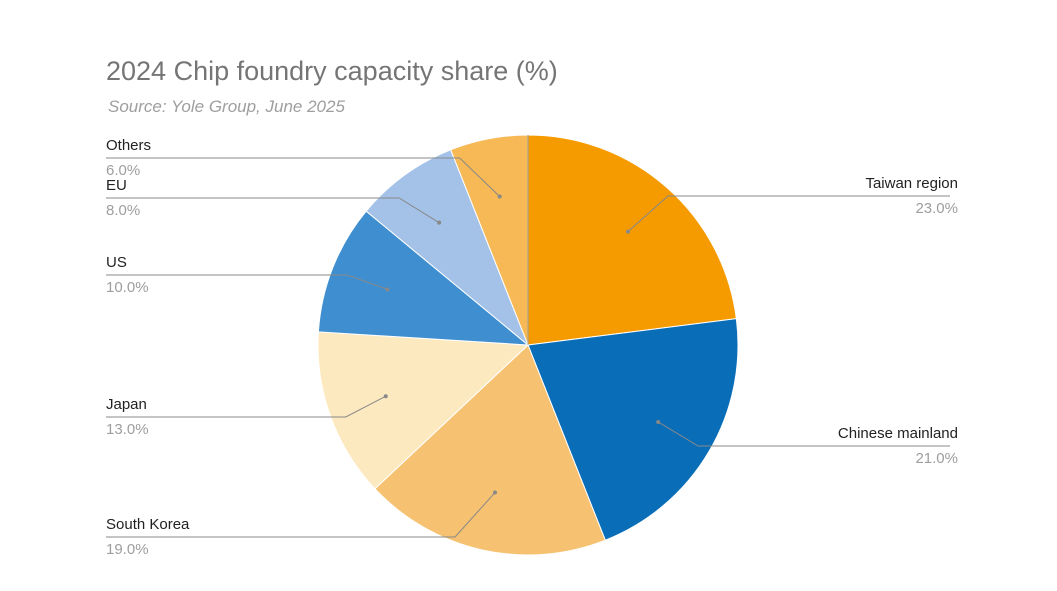  Describe the element at coordinates (385, 396) in the screenshot. I see `leader-dot-japan` at that location.